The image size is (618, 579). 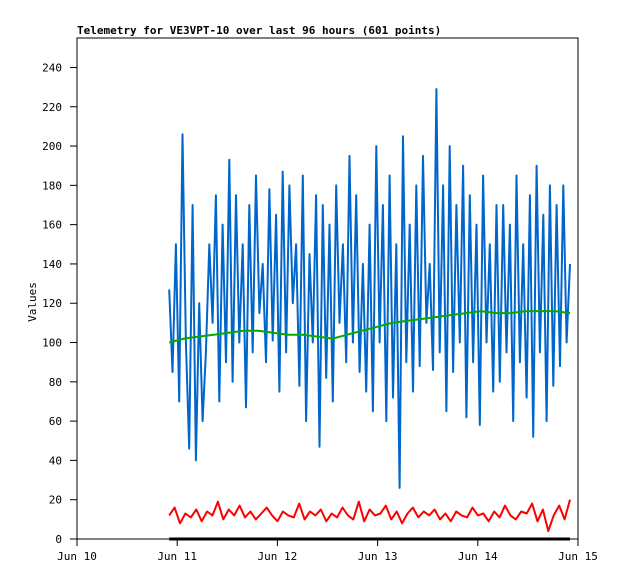 What do you see at coordinates (52, 67) in the screenshot?
I see `y-tick-label: 240` at bounding box center [52, 67].